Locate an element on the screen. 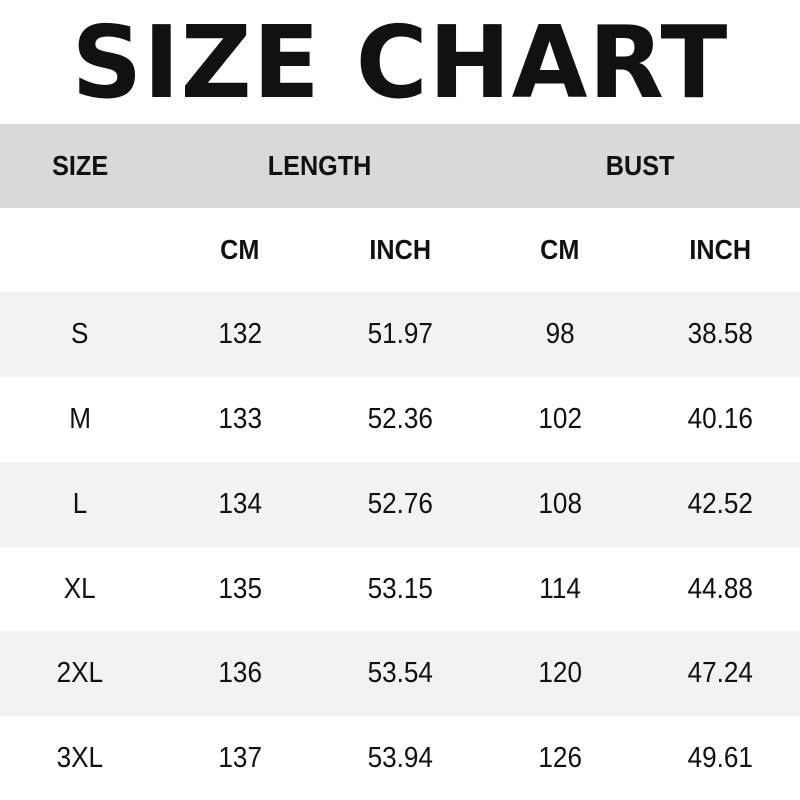 The height and width of the screenshot is (800, 800). cell-length-inch: 53.15 is located at coordinates (400, 588).